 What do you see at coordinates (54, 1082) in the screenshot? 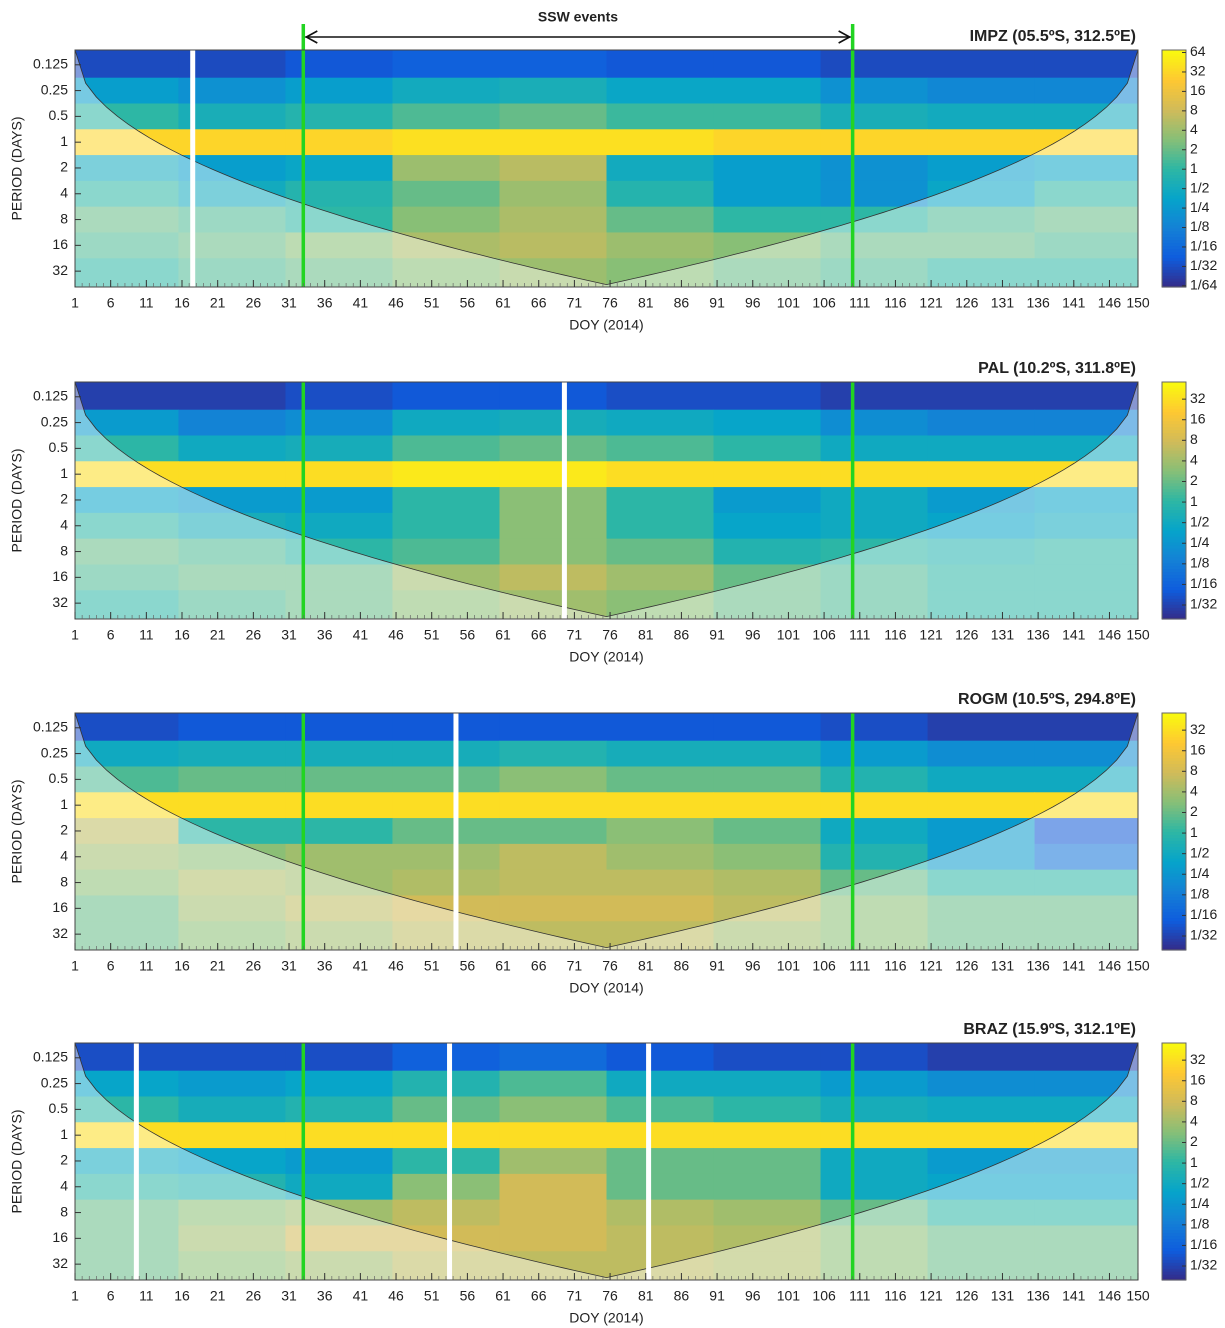
I see `y-tick-label: 0.25` at bounding box center [54, 1082].